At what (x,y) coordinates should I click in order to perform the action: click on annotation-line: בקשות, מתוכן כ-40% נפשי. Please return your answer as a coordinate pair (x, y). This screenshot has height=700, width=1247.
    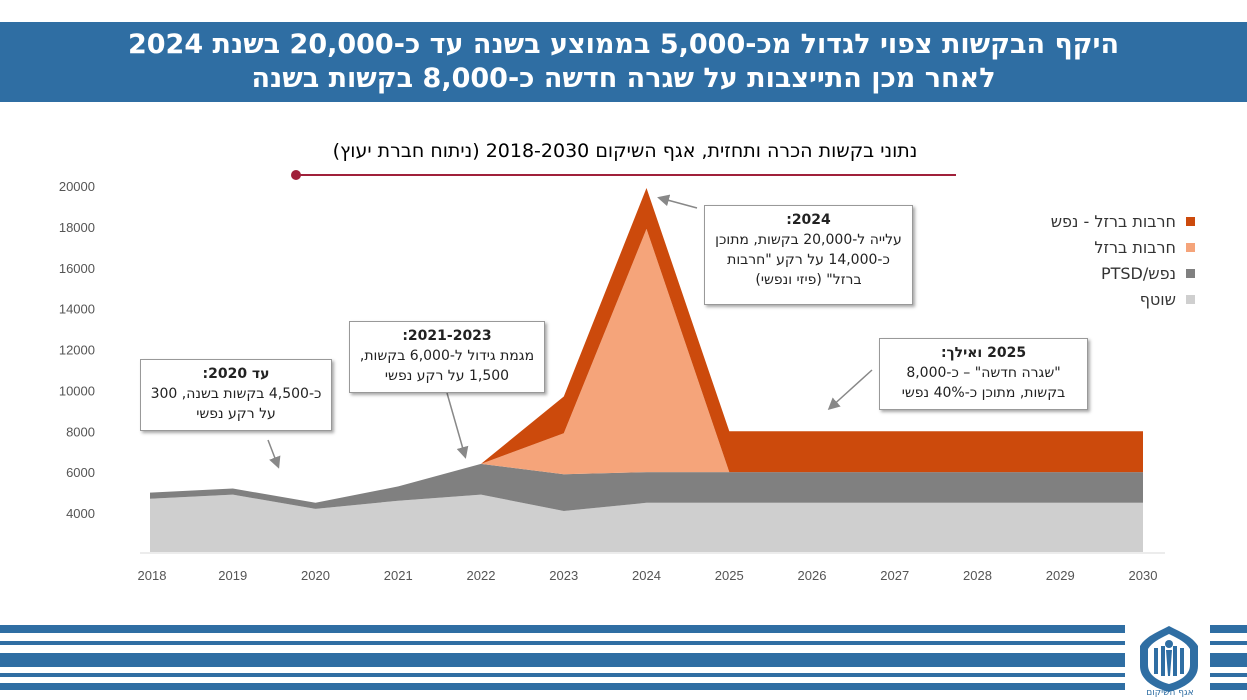
    Looking at the image, I should click on (983, 393).